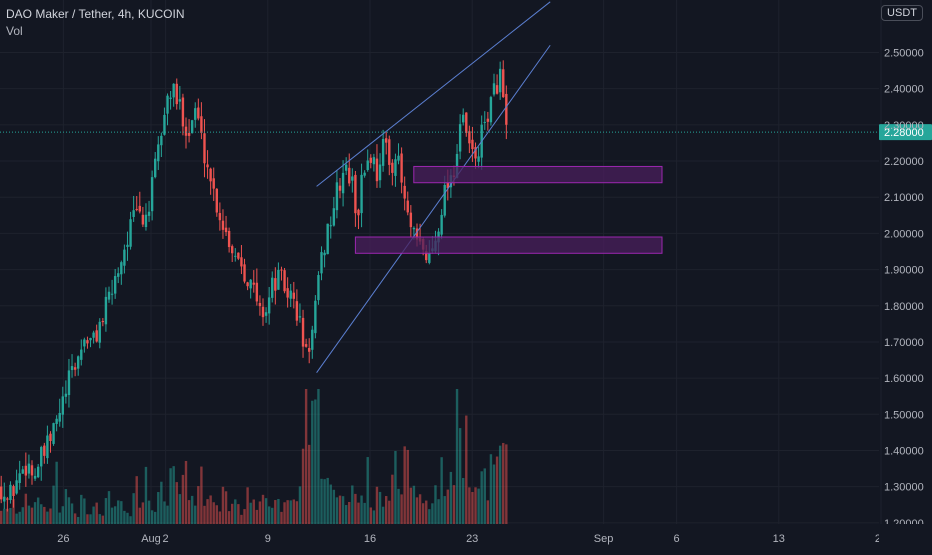  Describe the element at coordinates (508, 245) in the screenshot. I see `lower-zone` at that location.